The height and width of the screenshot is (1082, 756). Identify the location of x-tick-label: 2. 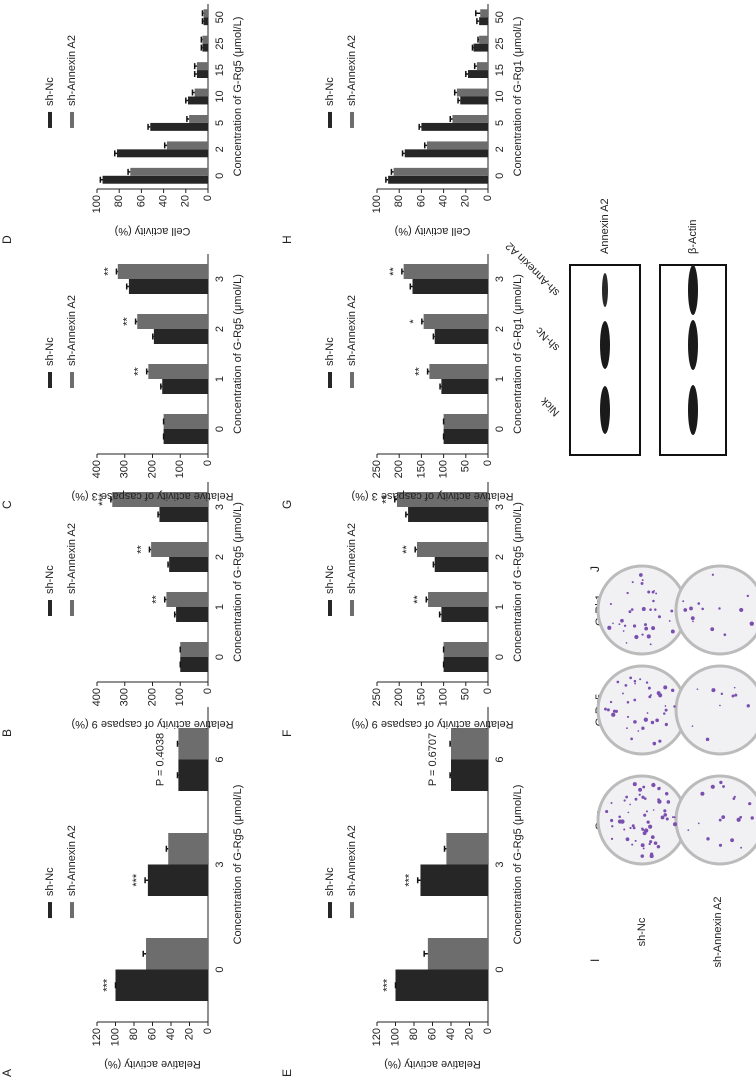
(220, 149).